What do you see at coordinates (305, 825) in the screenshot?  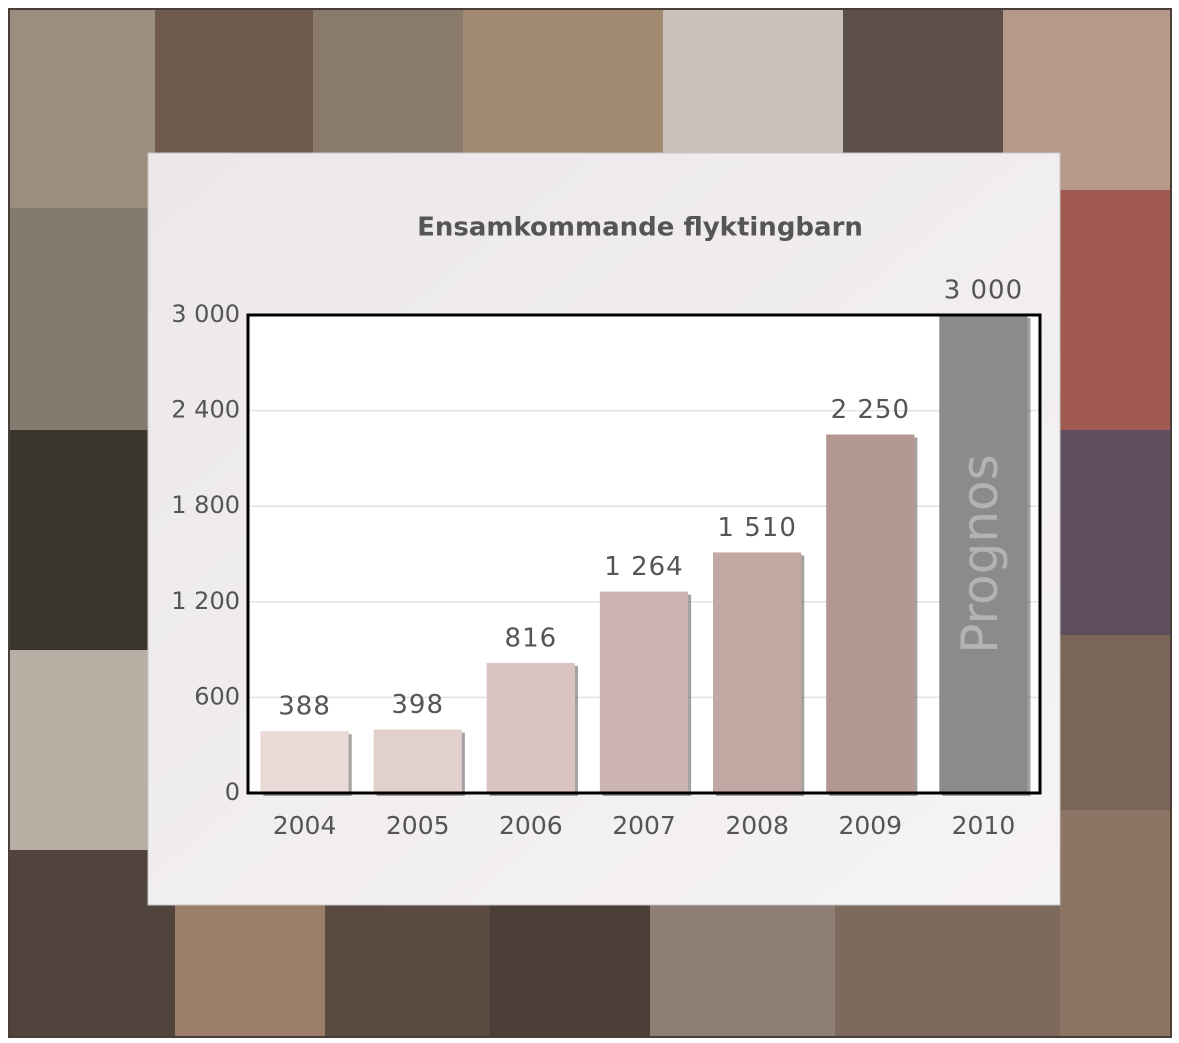 I see `x-tick-label: 2004` at bounding box center [305, 825].